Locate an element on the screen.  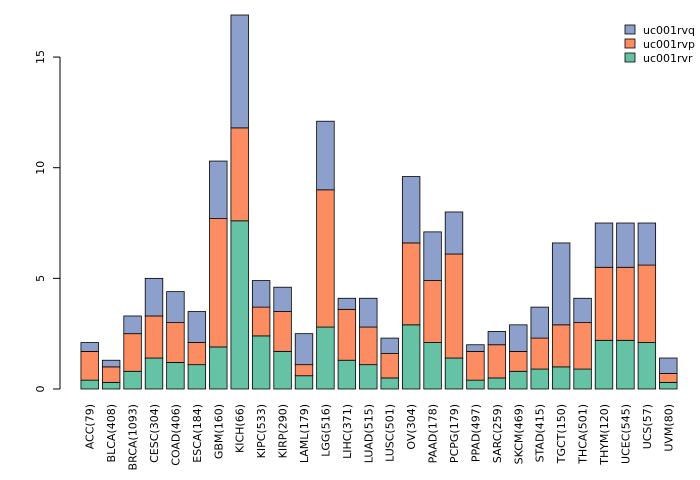
x-tick-label: KICH(66) is located at coordinates (240, 428).